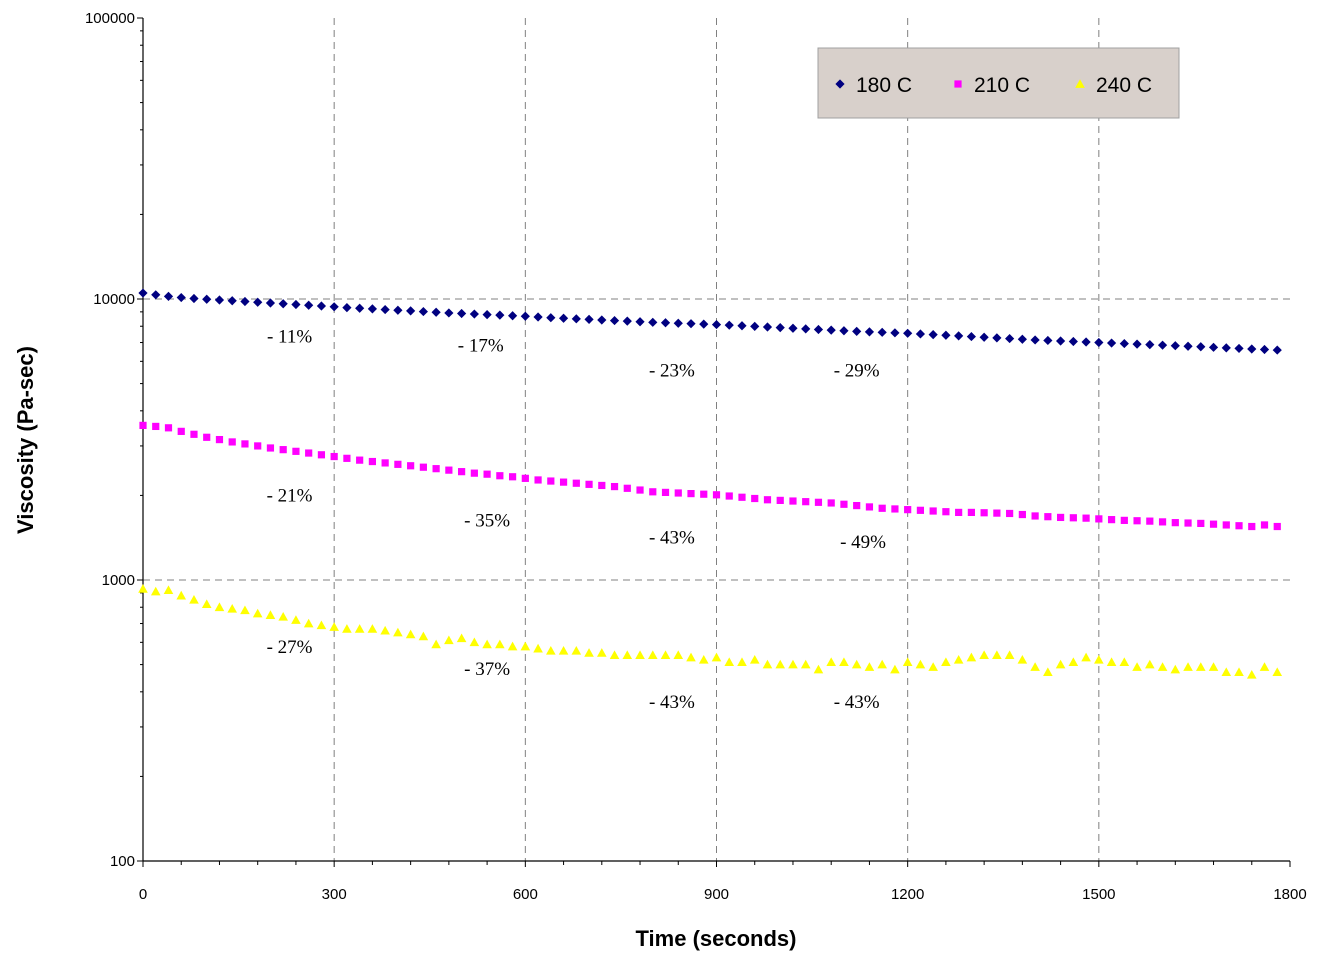 This screenshot has width=1318, height=956. Describe the element at coordinates (1080, 83) in the screenshot. I see `legend-marker` at that location.